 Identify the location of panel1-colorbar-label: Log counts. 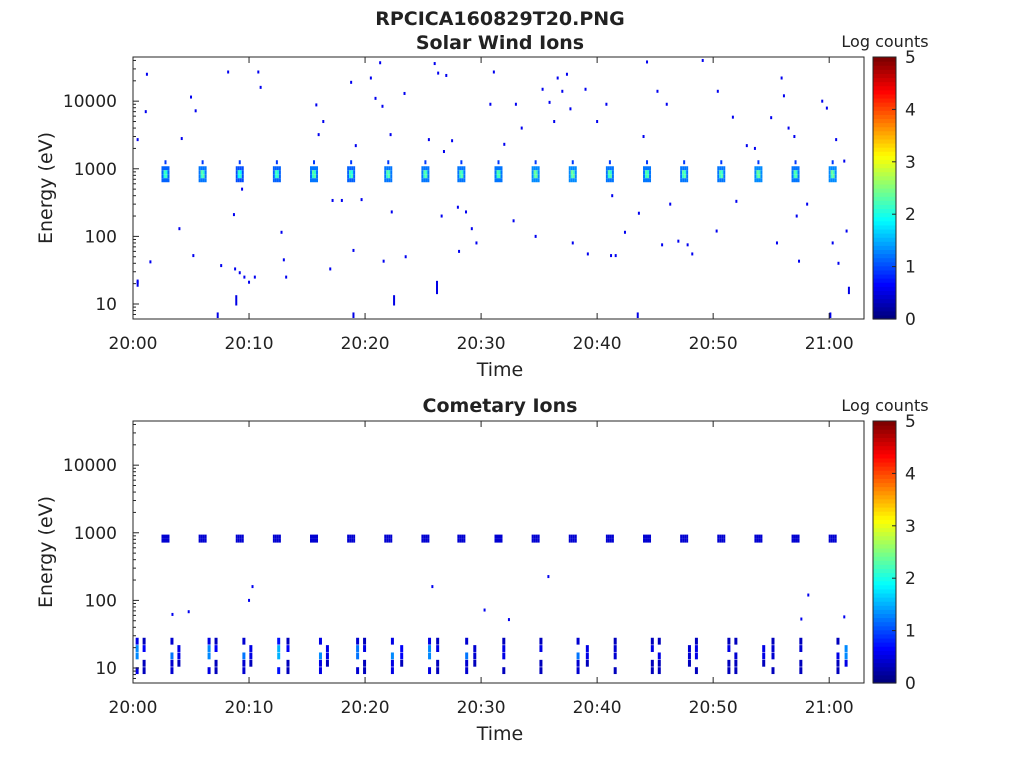
(884, 41).